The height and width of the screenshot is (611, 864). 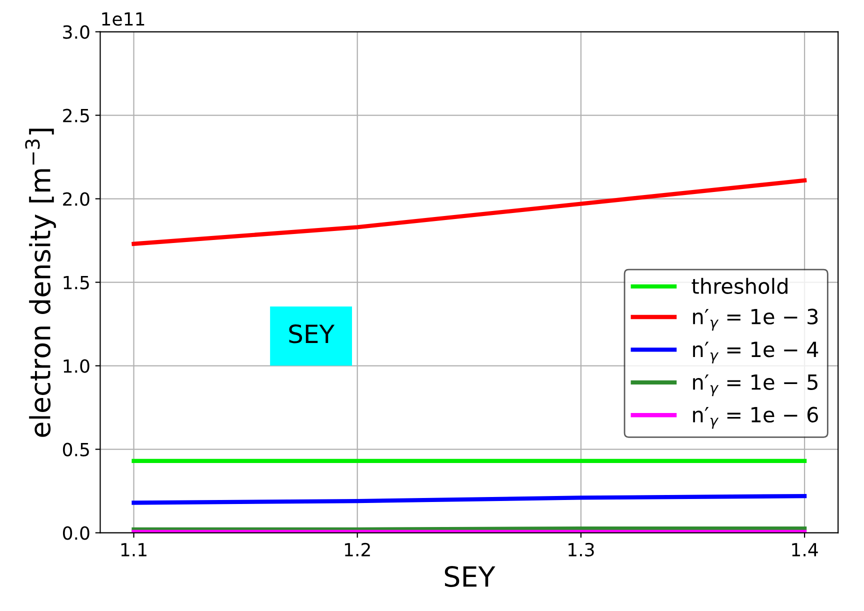 I want to click on y-tick-label: 0.0, so click(x=76, y=533).